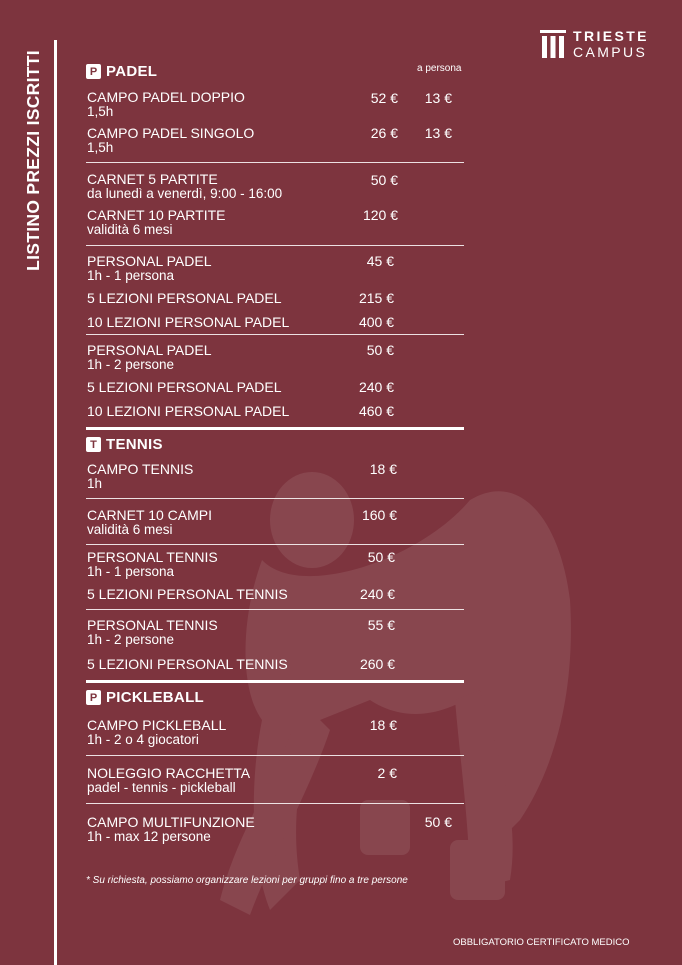 The height and width of the screenshot is (965, 682). What do you see at coordinates (384, 98) in the screenshot?
I see `price-value: 52 €` at bounding box center [384, 98].